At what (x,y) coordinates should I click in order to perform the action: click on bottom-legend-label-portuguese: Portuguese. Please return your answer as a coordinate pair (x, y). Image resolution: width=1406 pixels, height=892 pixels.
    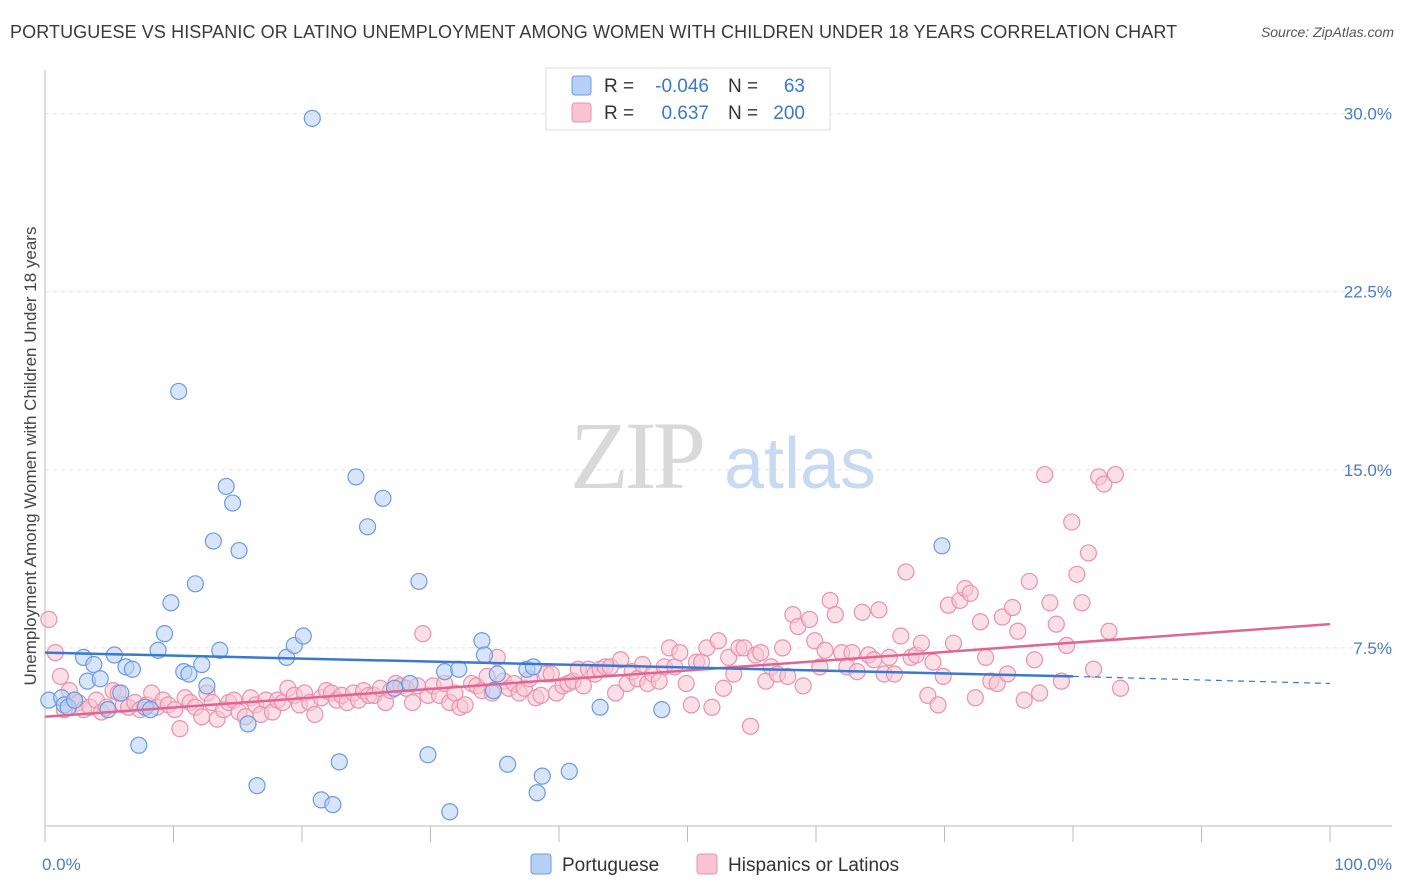
    Looking at the image, I should click on (610, 865).